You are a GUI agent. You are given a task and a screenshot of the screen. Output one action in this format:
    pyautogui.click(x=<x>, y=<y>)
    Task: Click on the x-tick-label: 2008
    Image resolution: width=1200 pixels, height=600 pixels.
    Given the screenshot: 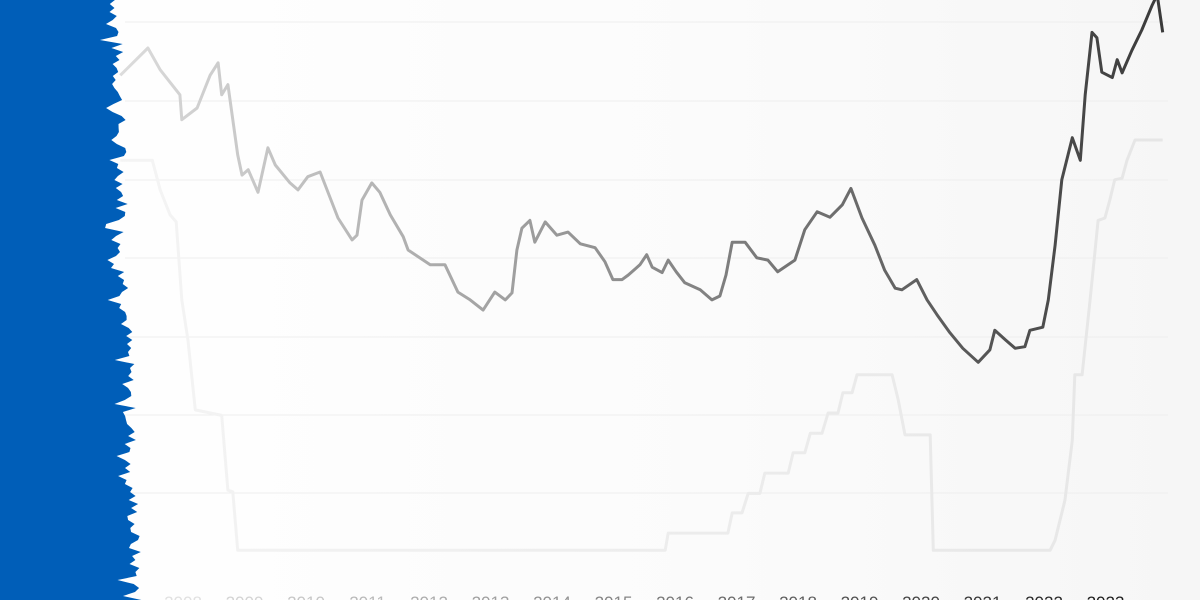 What is the action you would take?
    pyautogui.click(x=183, y=596)
    